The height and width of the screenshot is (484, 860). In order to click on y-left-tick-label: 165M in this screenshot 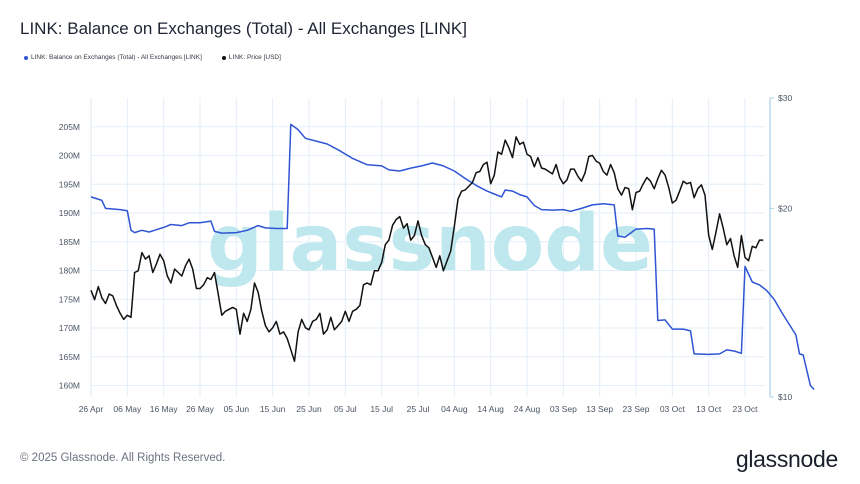, I will do `click(69, 357)`.